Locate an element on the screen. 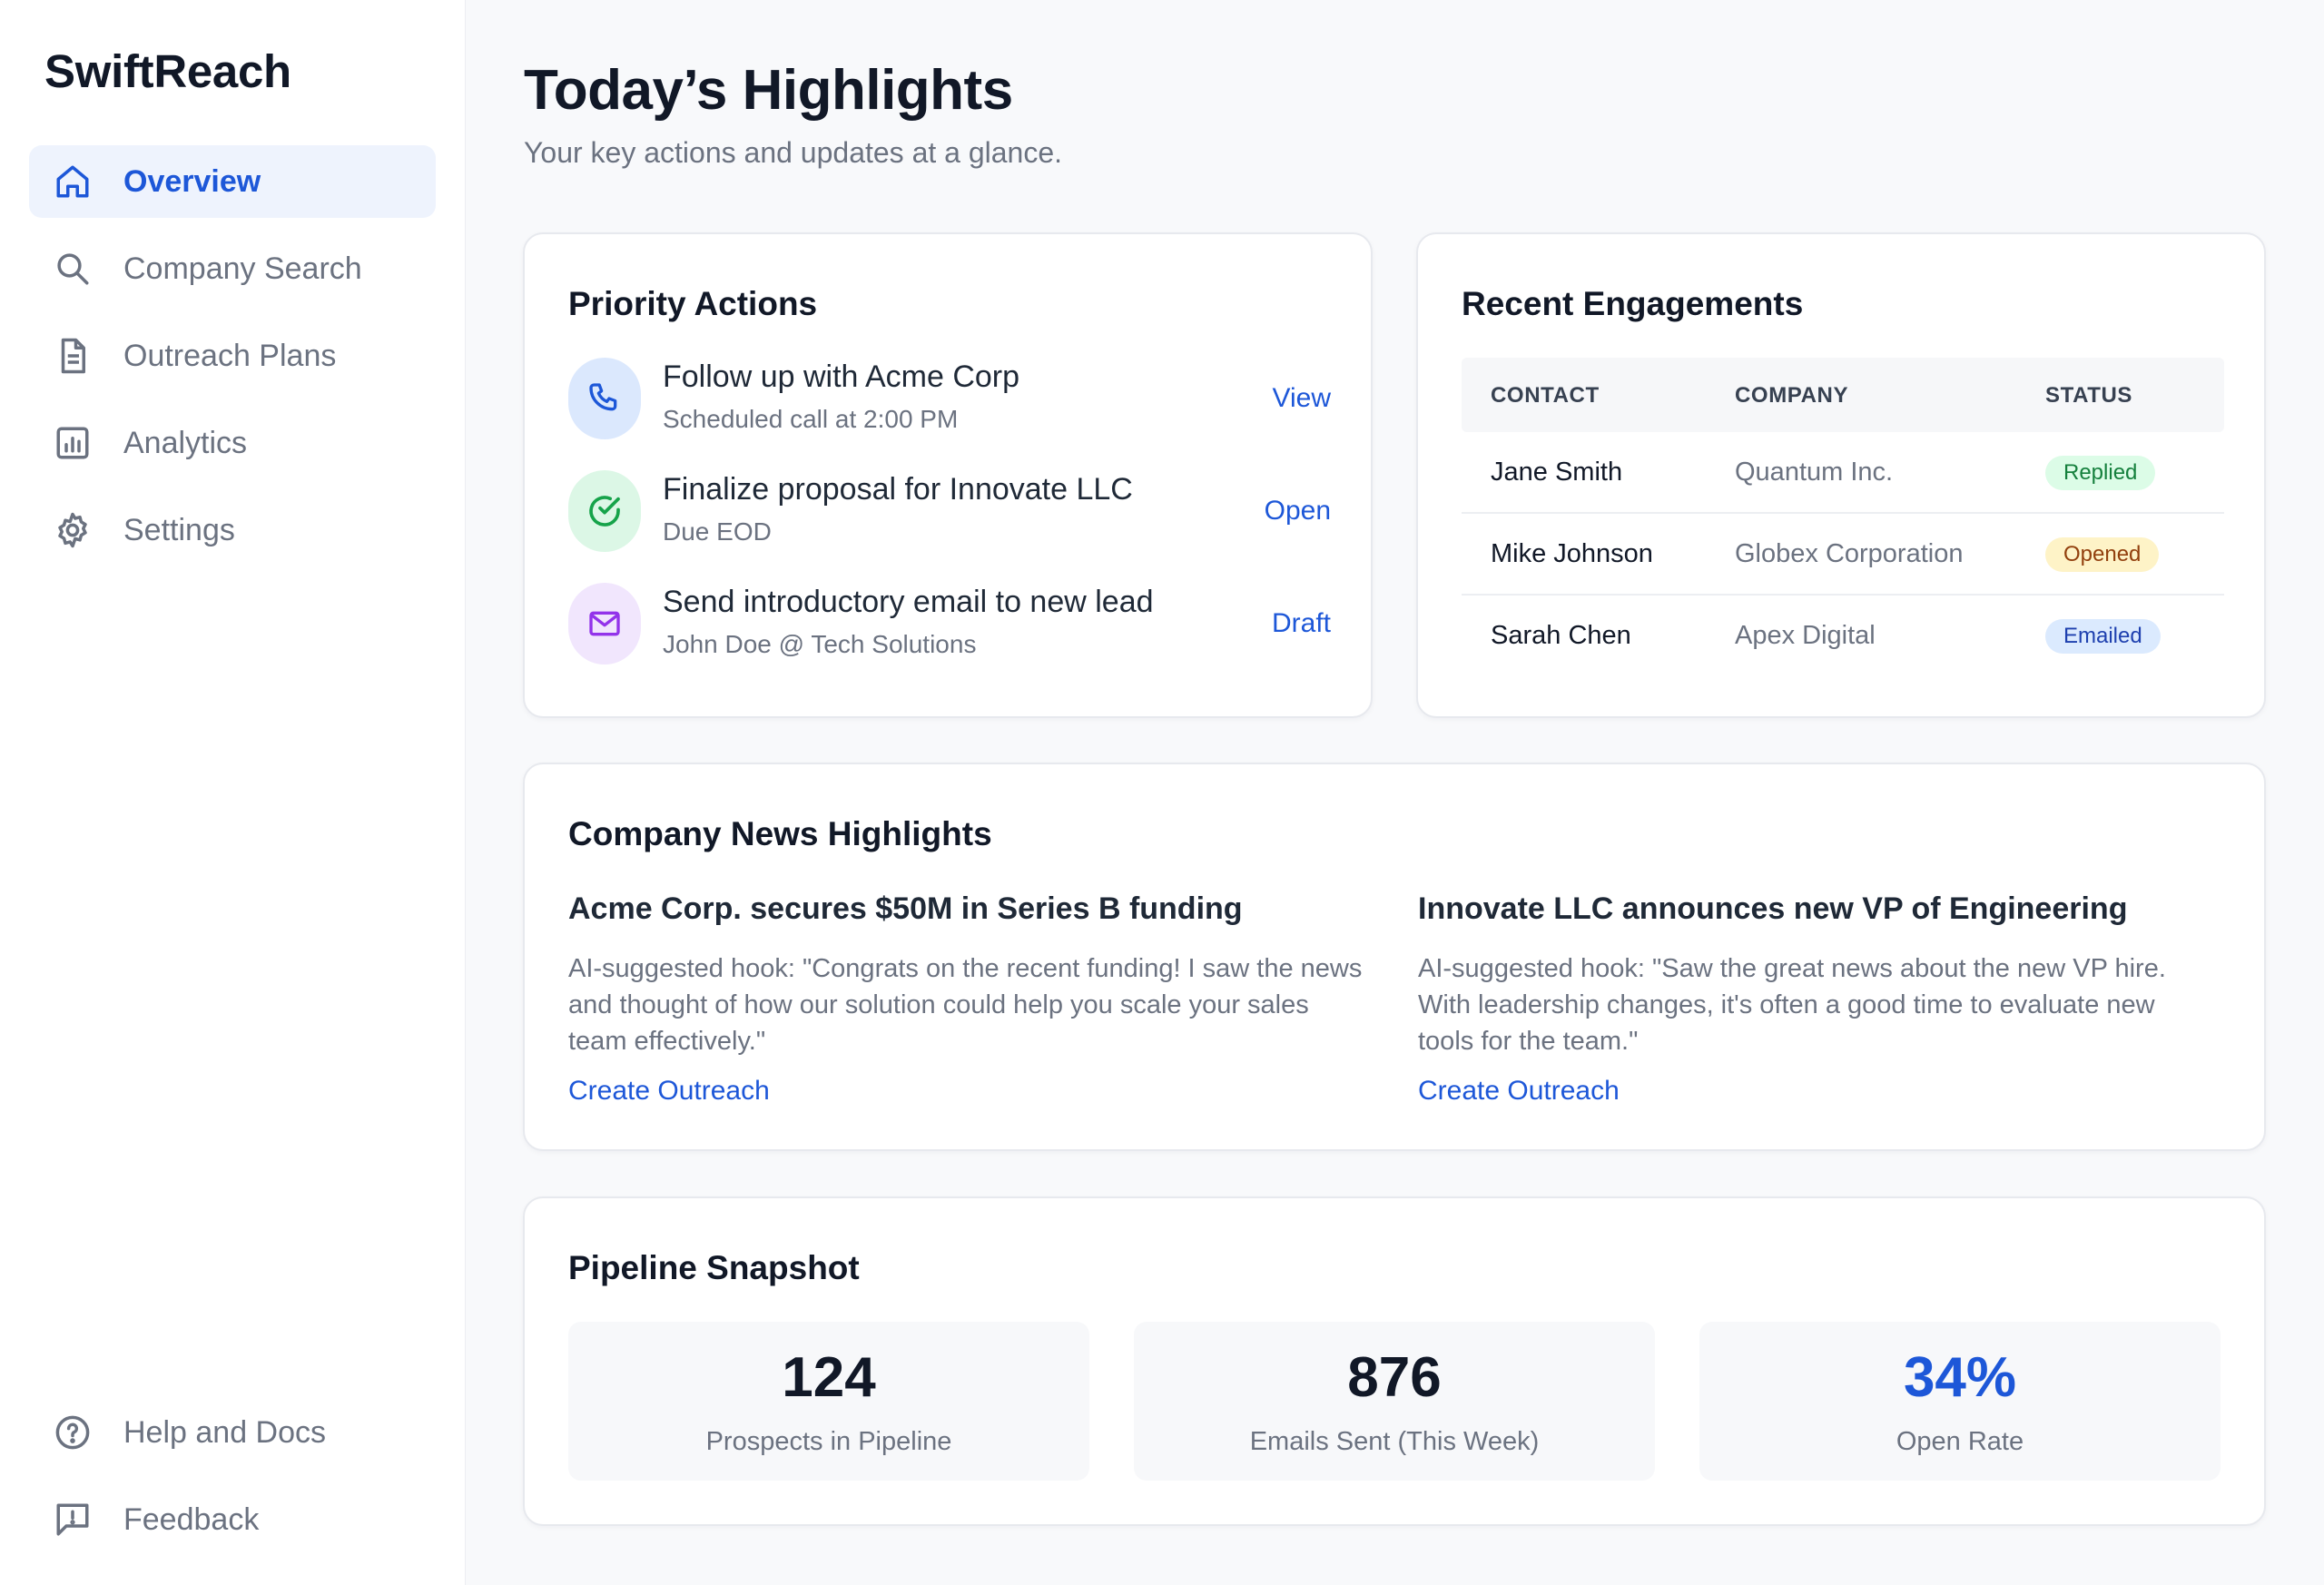 The width and height of the screenshot is (2324, 1585). sidebar-item-label: Settings is located at coordinates (179, 529).